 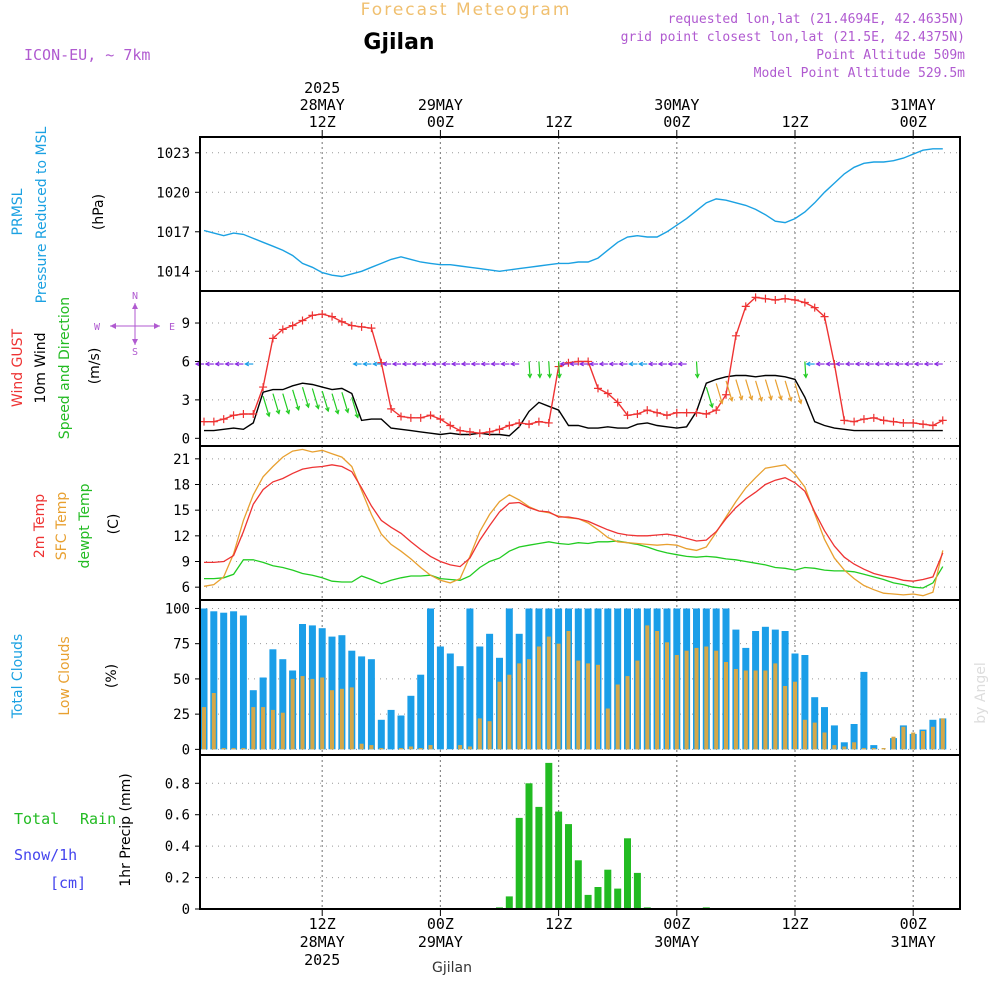 What do you see at coordinates (186, 362) in the screenshot?
I see `wind-ytick-label: 6` at bounding box center [186, 362].